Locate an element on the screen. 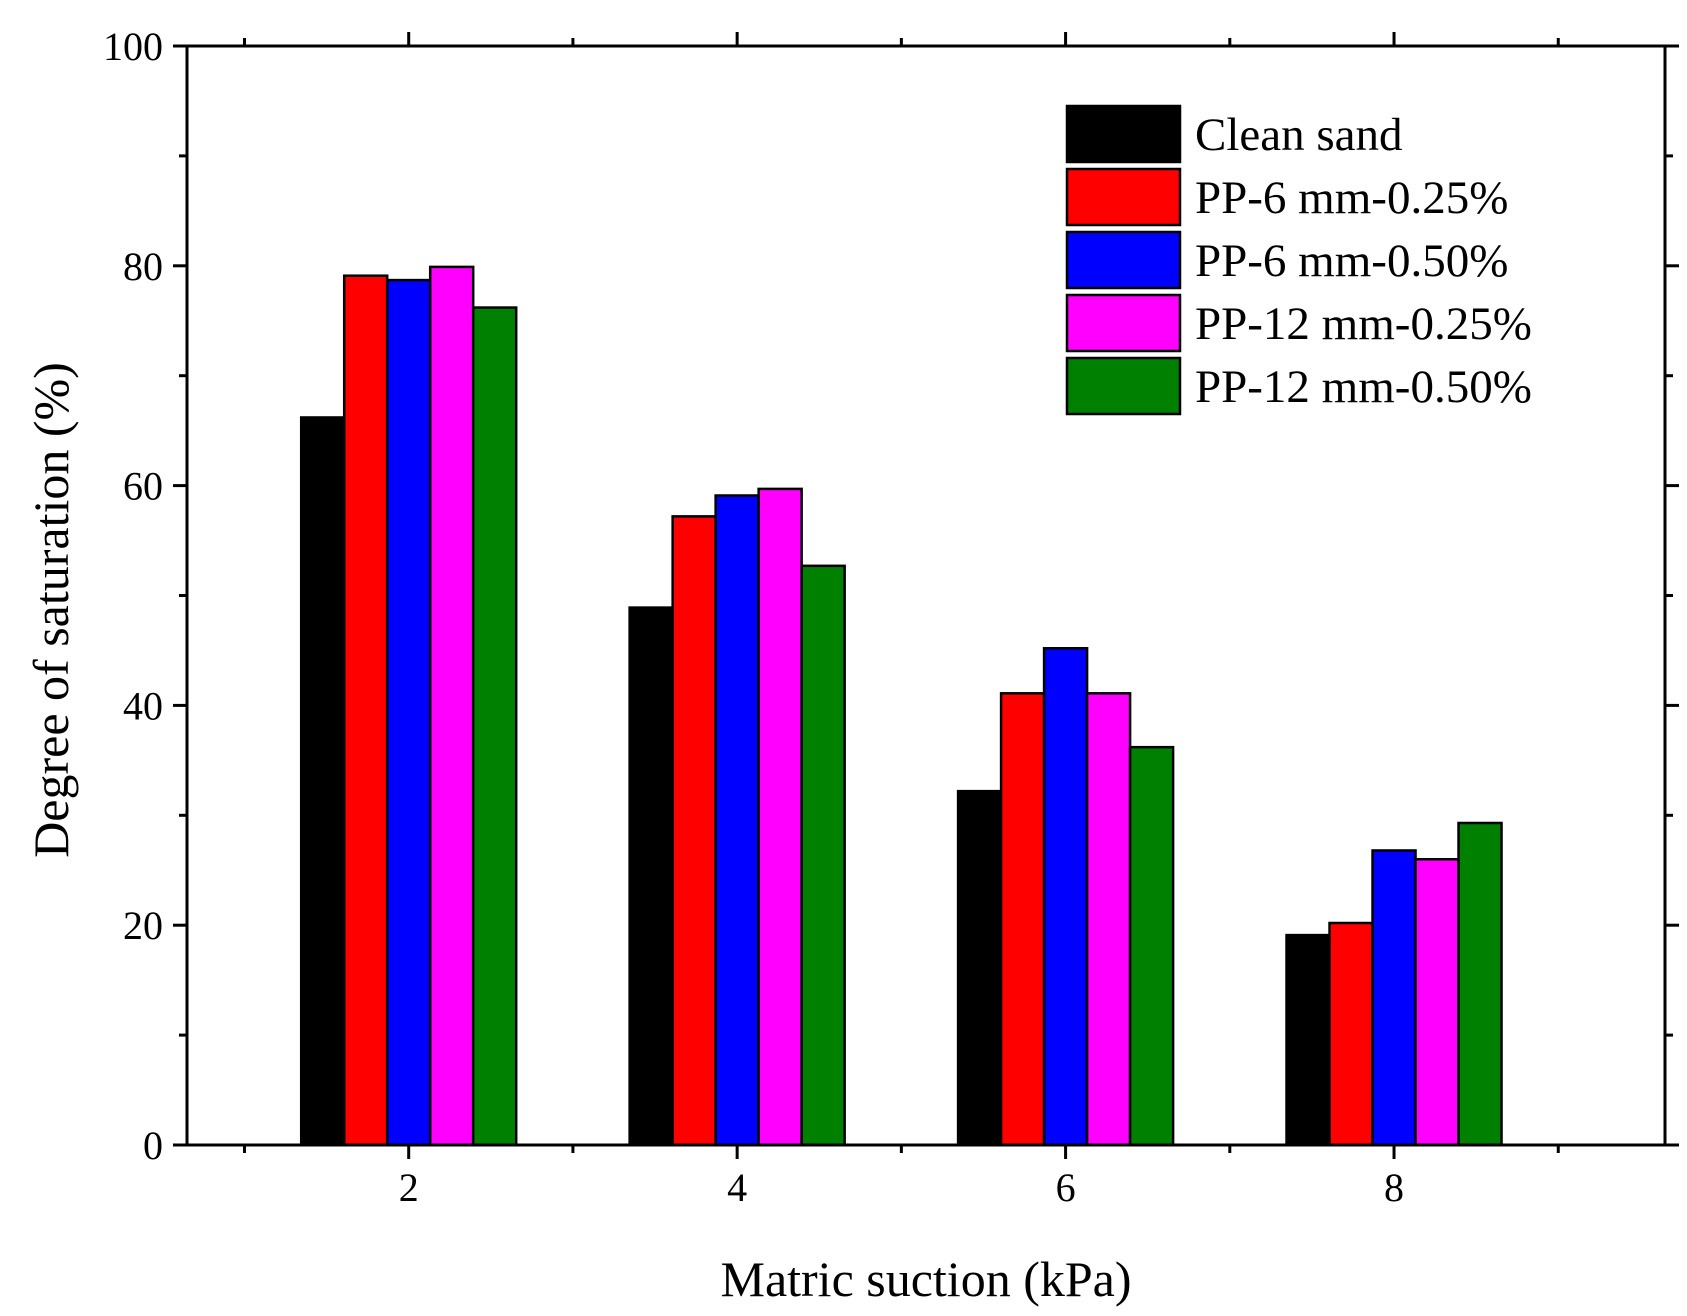 Image resolution: width=1687 pixels, height=1316 pixels. bar-pp-6-mm-0-25--6 is located at coordinates (1022, 919).